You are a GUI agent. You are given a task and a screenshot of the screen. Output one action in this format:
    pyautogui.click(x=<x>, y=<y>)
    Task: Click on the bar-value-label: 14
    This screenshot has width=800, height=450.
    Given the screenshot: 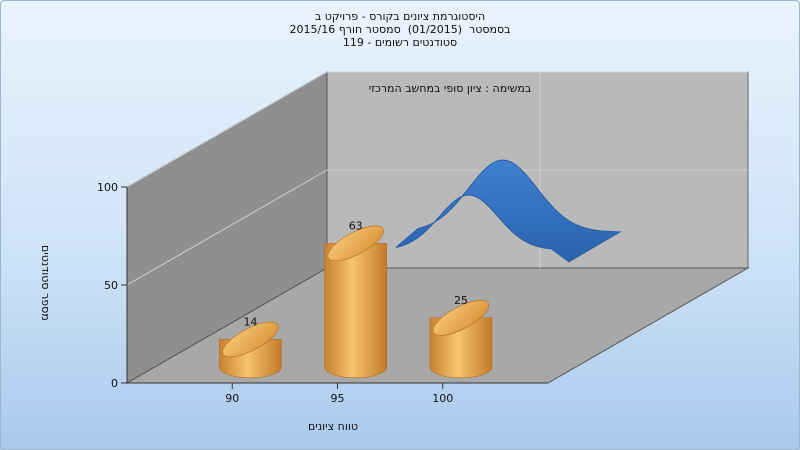 What is the action you would take?
    pyautogui.click(x=250, y=321)
    